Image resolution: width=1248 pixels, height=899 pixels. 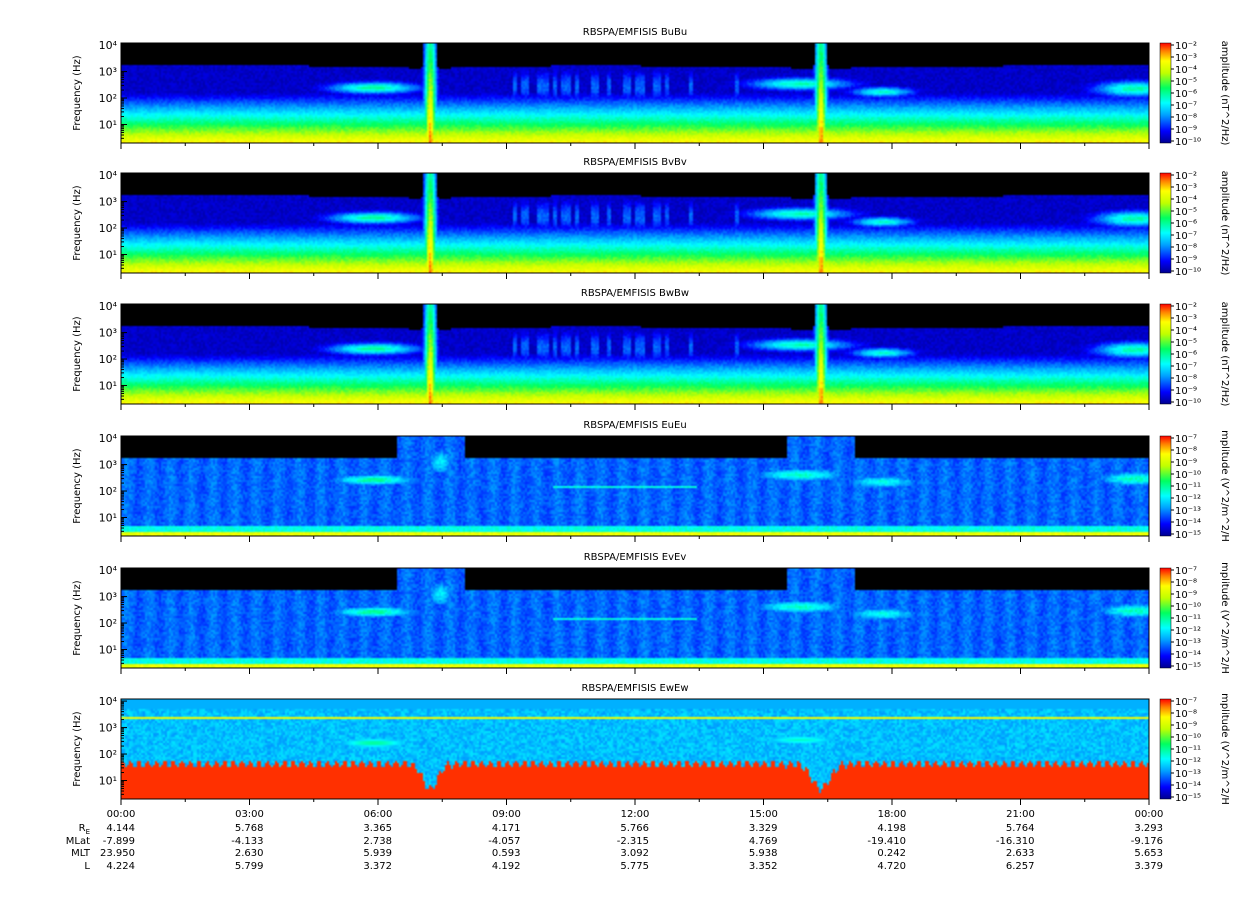 What do you see at coordinates (763, 853) in the screenshot?
I see `ephemeris-value: 5.938` at bounding box center [763, 853].